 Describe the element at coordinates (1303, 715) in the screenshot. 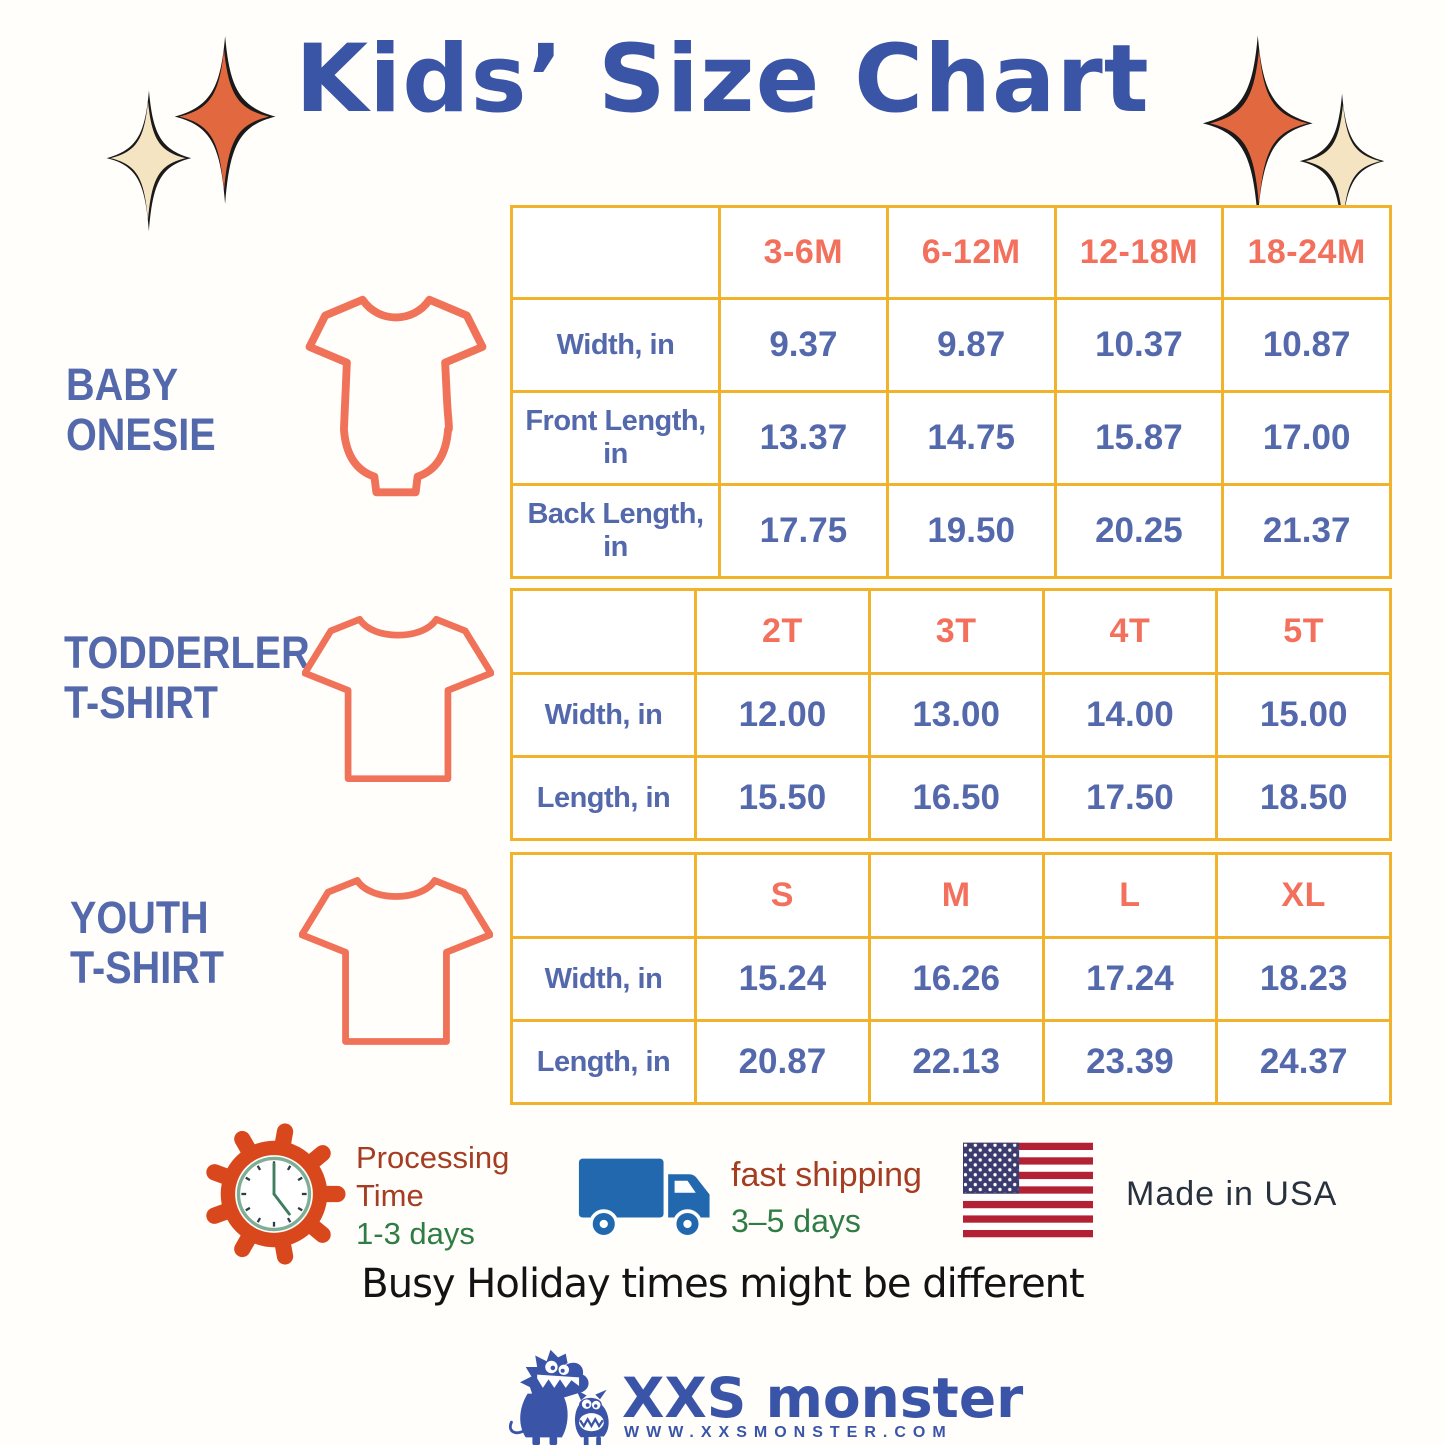

I see `measurement-value: 15.00` at that location.